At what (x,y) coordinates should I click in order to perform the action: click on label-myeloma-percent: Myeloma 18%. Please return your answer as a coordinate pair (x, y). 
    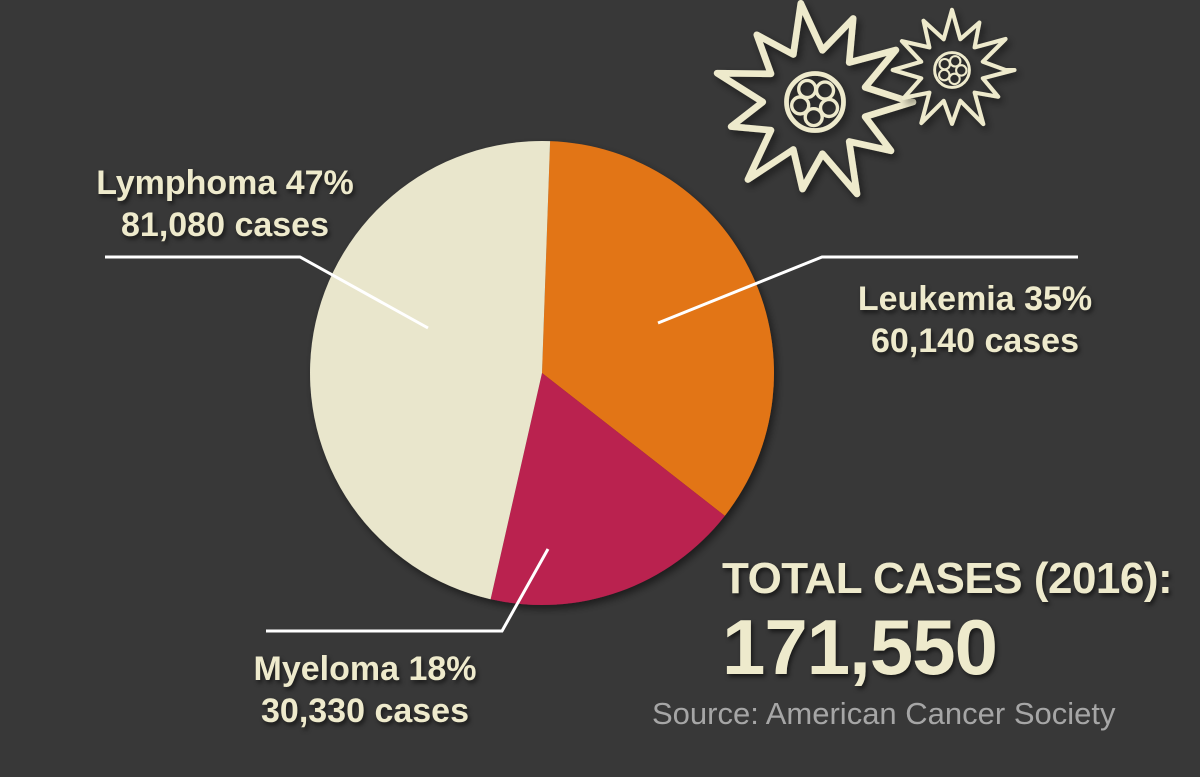
    Looking at the image, I should click on (365, 669).